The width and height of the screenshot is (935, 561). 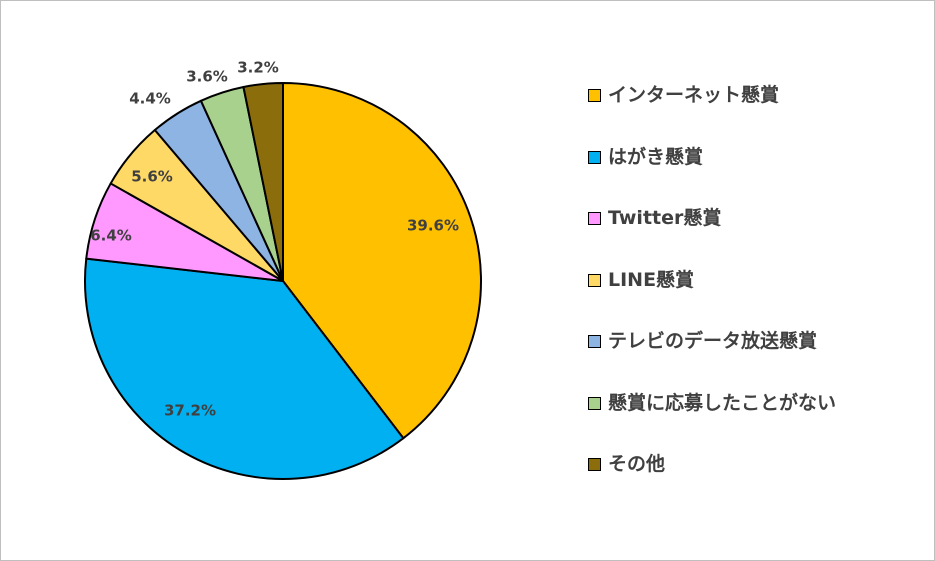 I want to click on slice-data-label: 3.6%, so click(x=207, y=77).